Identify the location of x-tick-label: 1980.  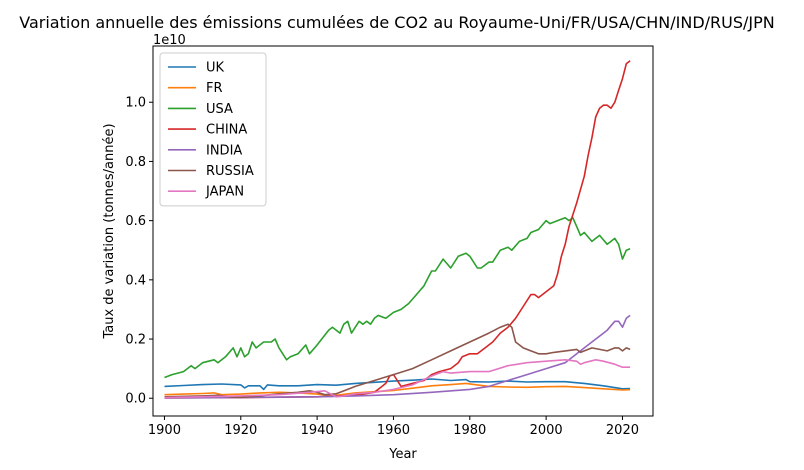
(469, 430).